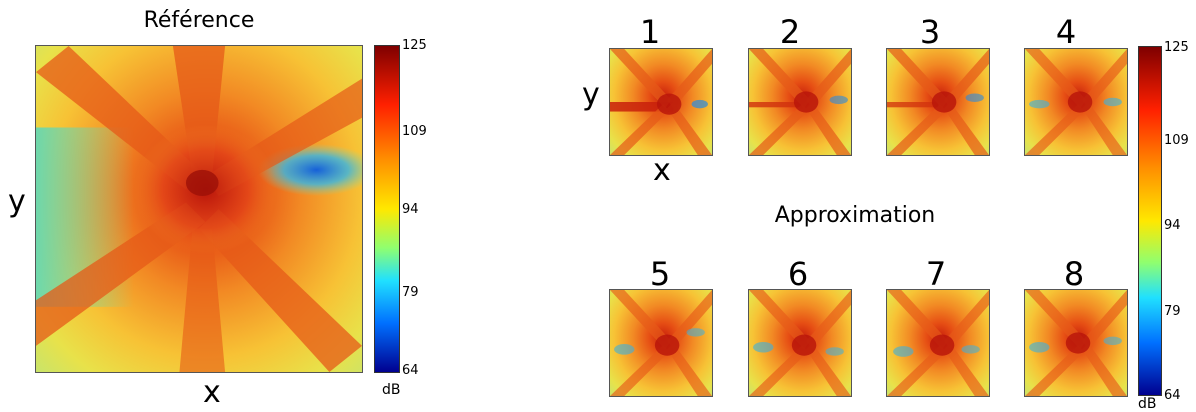  I want to click on reference-colorbar-tick: 94, so click(410, 209).